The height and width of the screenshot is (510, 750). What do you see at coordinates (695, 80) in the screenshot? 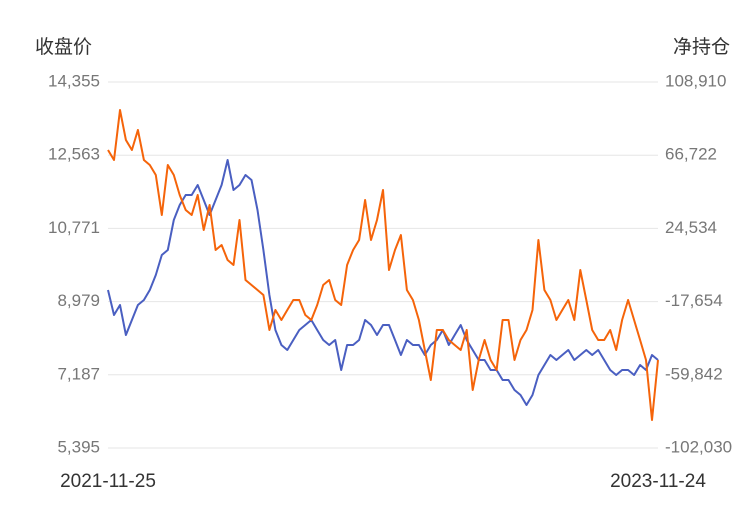
I see `y2-tick-label: 108,910` at bounding box center [695, 80].